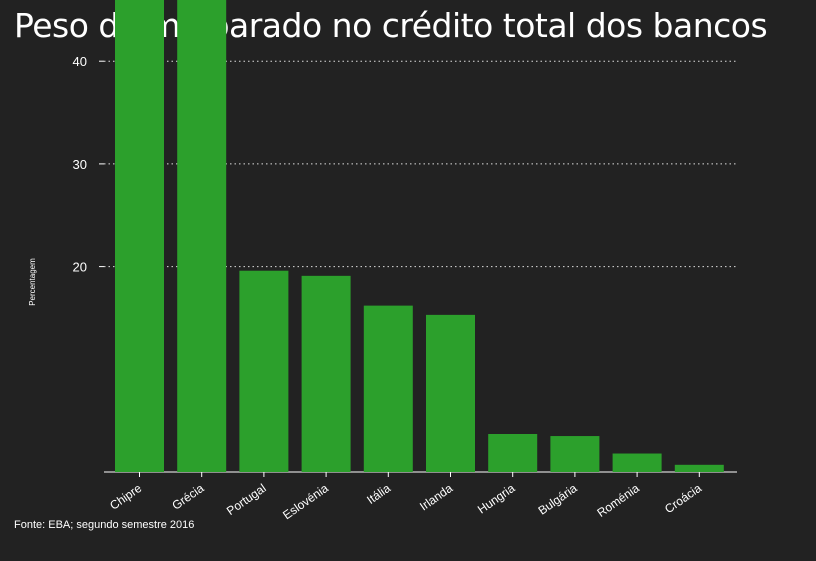  Describe the element at coordinates (305, 501) in the screenshot. I see `x-tick-label: Eslovénia` at that location.